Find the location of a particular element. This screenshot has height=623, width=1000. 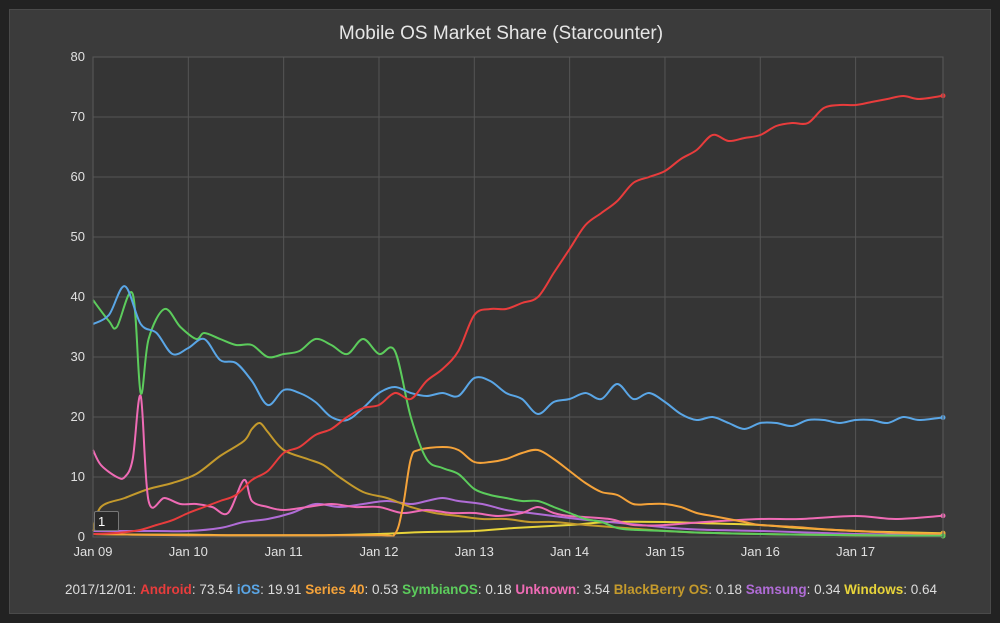

legend-name-ios: iOS is located at coordinates (248, 589).